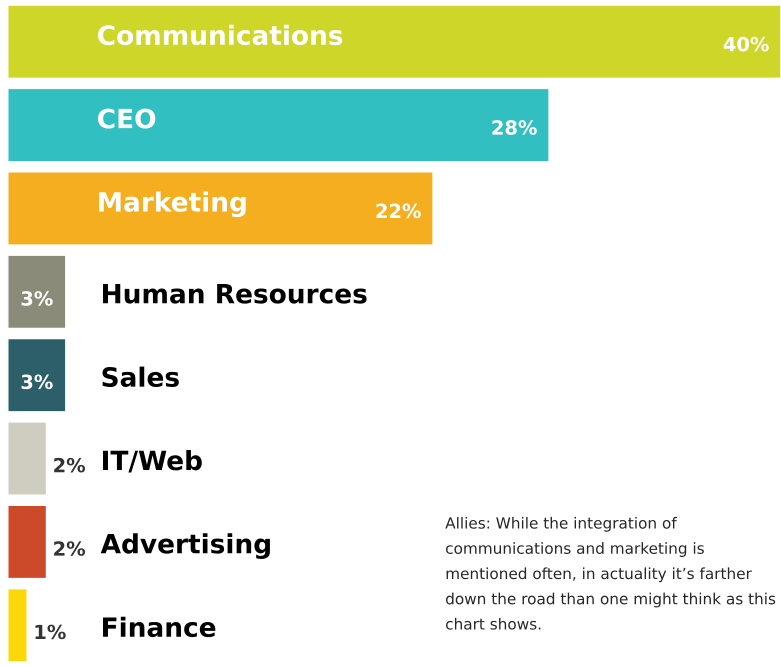 Image resolution: width=781 pixels, height=667 pixels. Describe the element at coordinates (610, 573) in the screenshot. I see `annotation: Allies: While the integration of communications and marketing is mentioned often, in actuality it’s farther down the road than one might think as this chart shows.` at that location.